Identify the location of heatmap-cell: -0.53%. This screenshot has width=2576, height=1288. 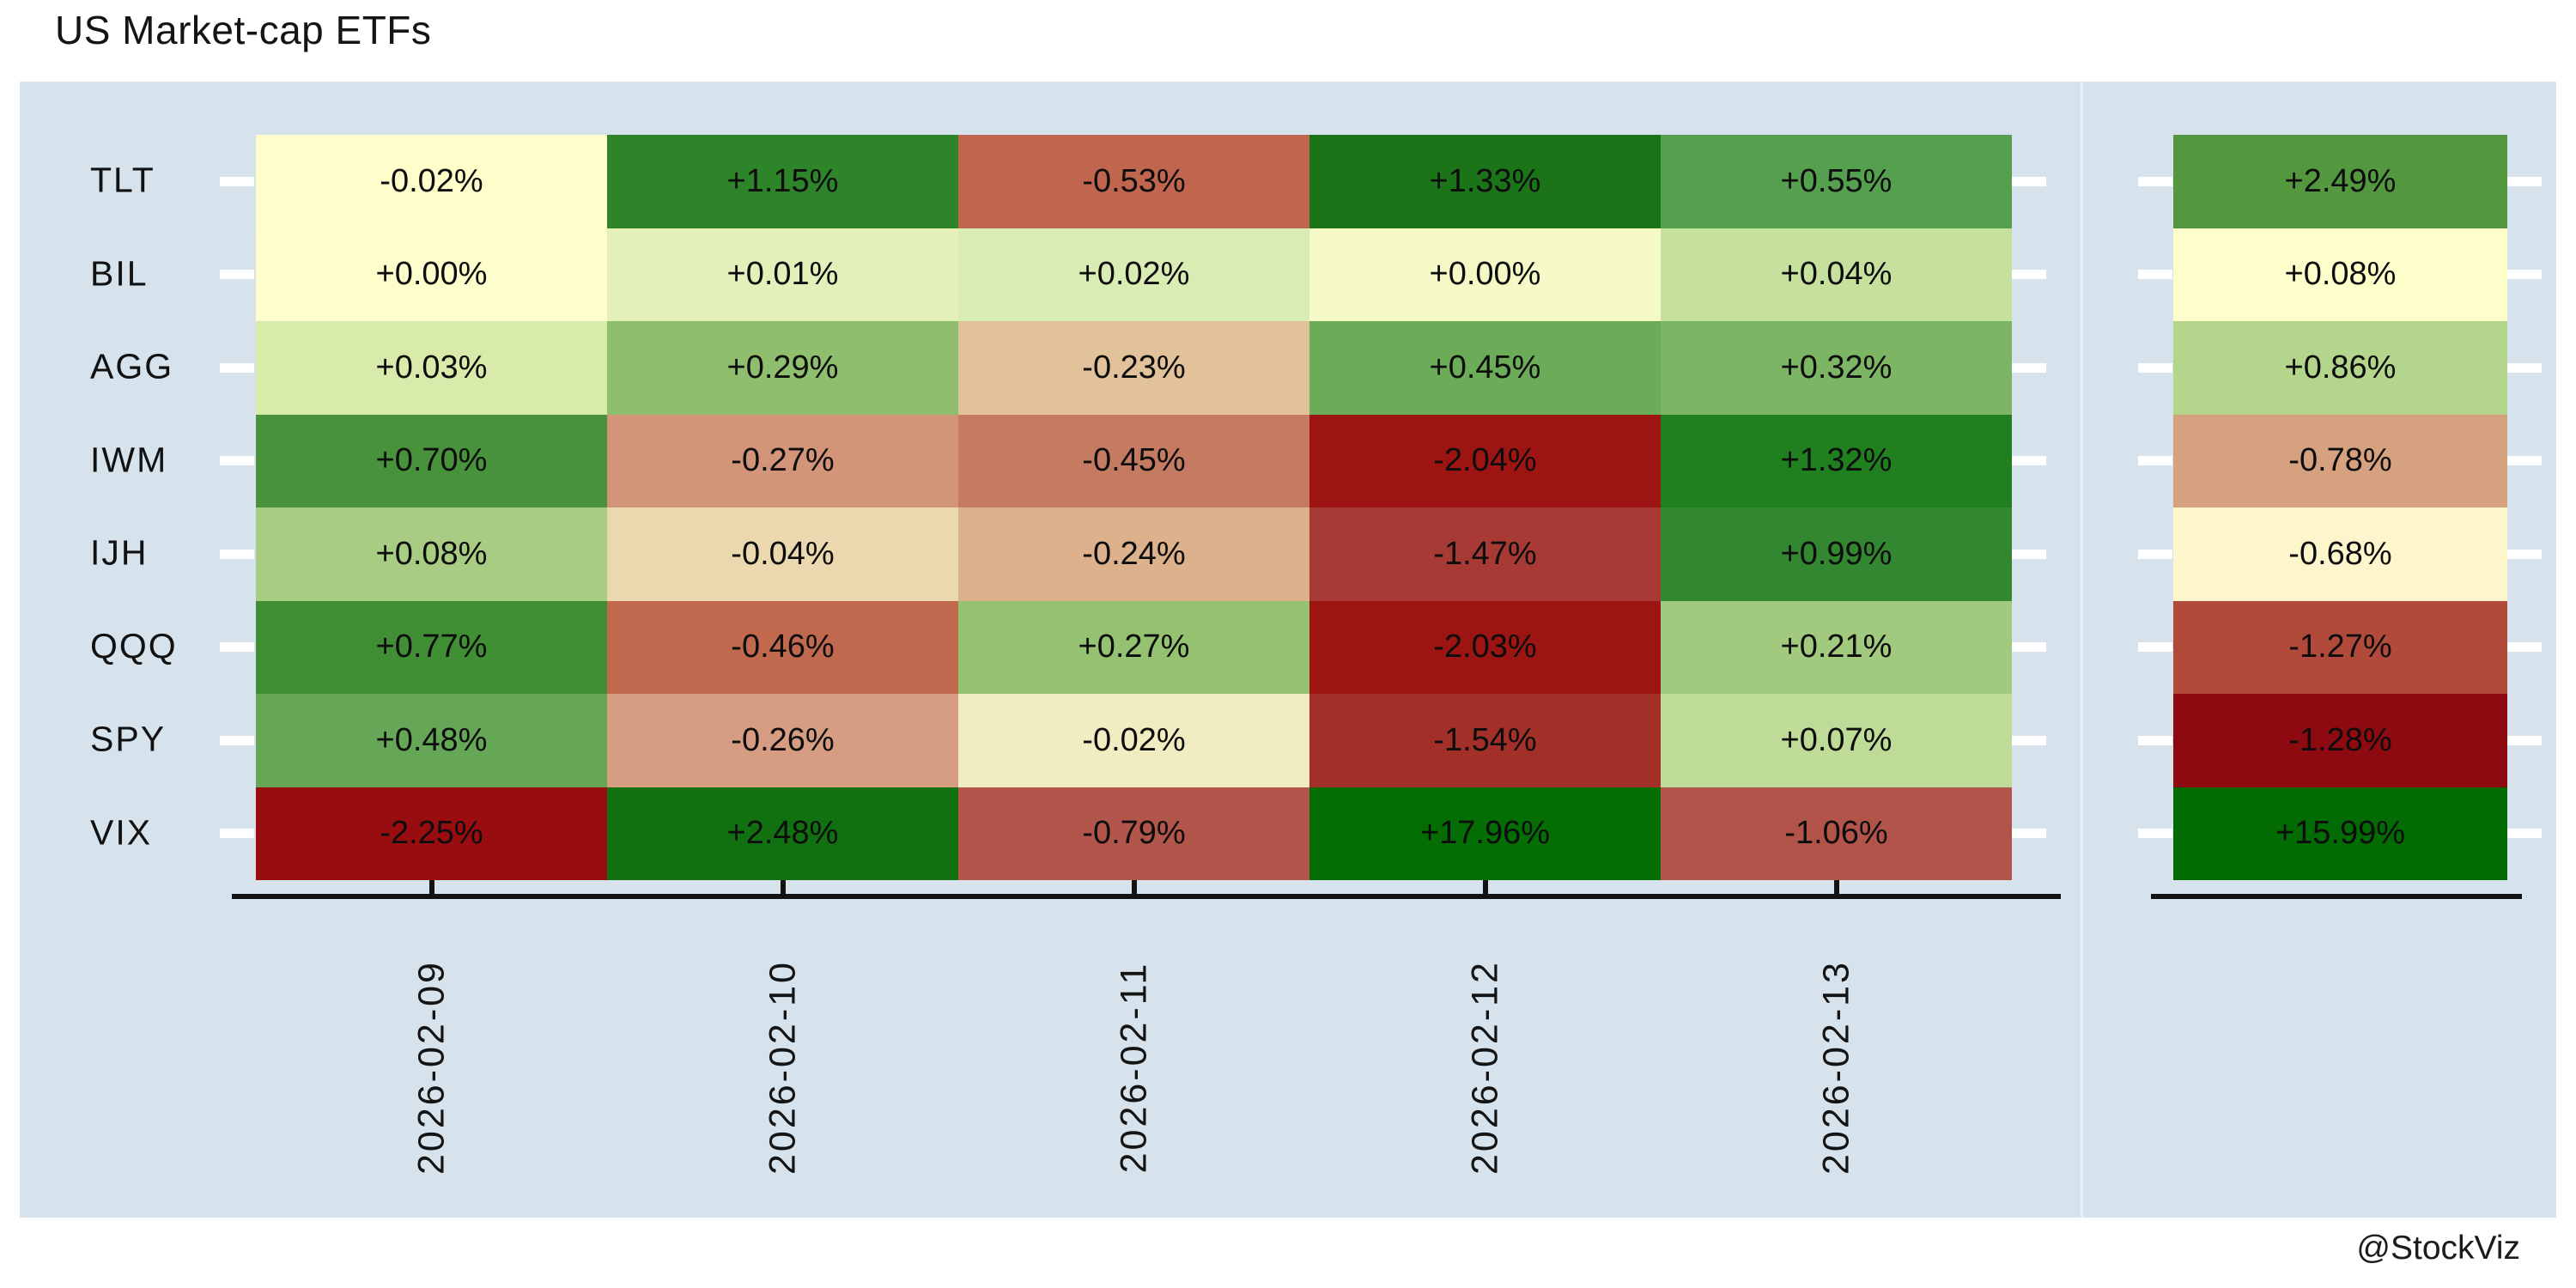
(1133, 181).